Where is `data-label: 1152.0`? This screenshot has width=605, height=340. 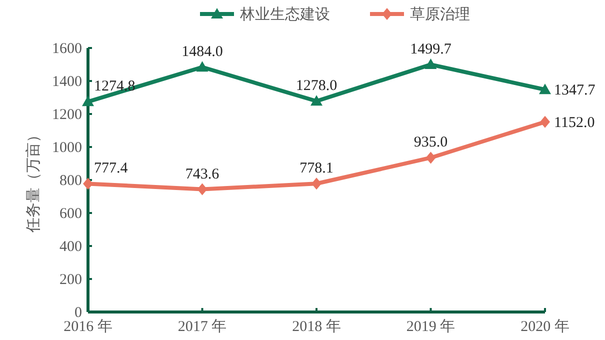 data-label: 1152.0 is located at coordinates (574, 122).